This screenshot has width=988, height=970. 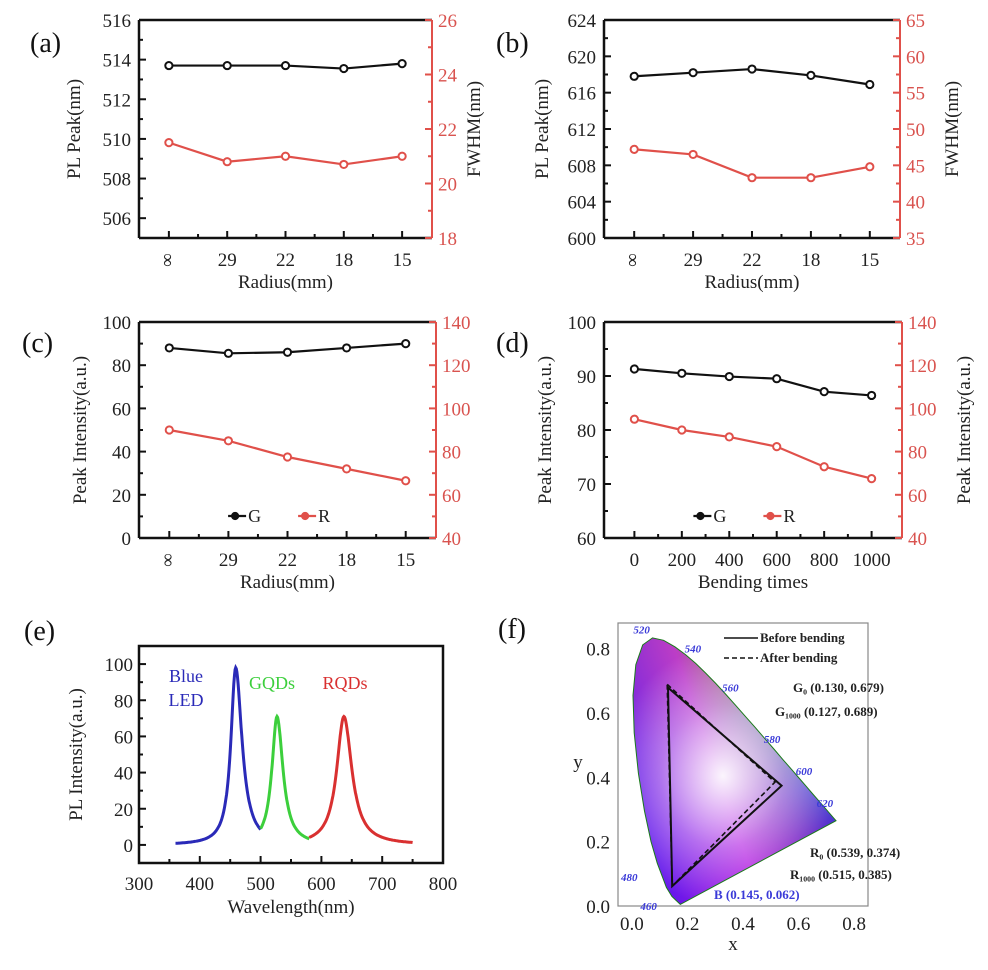 What do you see at coordinates (123, 810) in the screenshot?
I see `y-tick-label: 20` at bounding box center [123, 810].